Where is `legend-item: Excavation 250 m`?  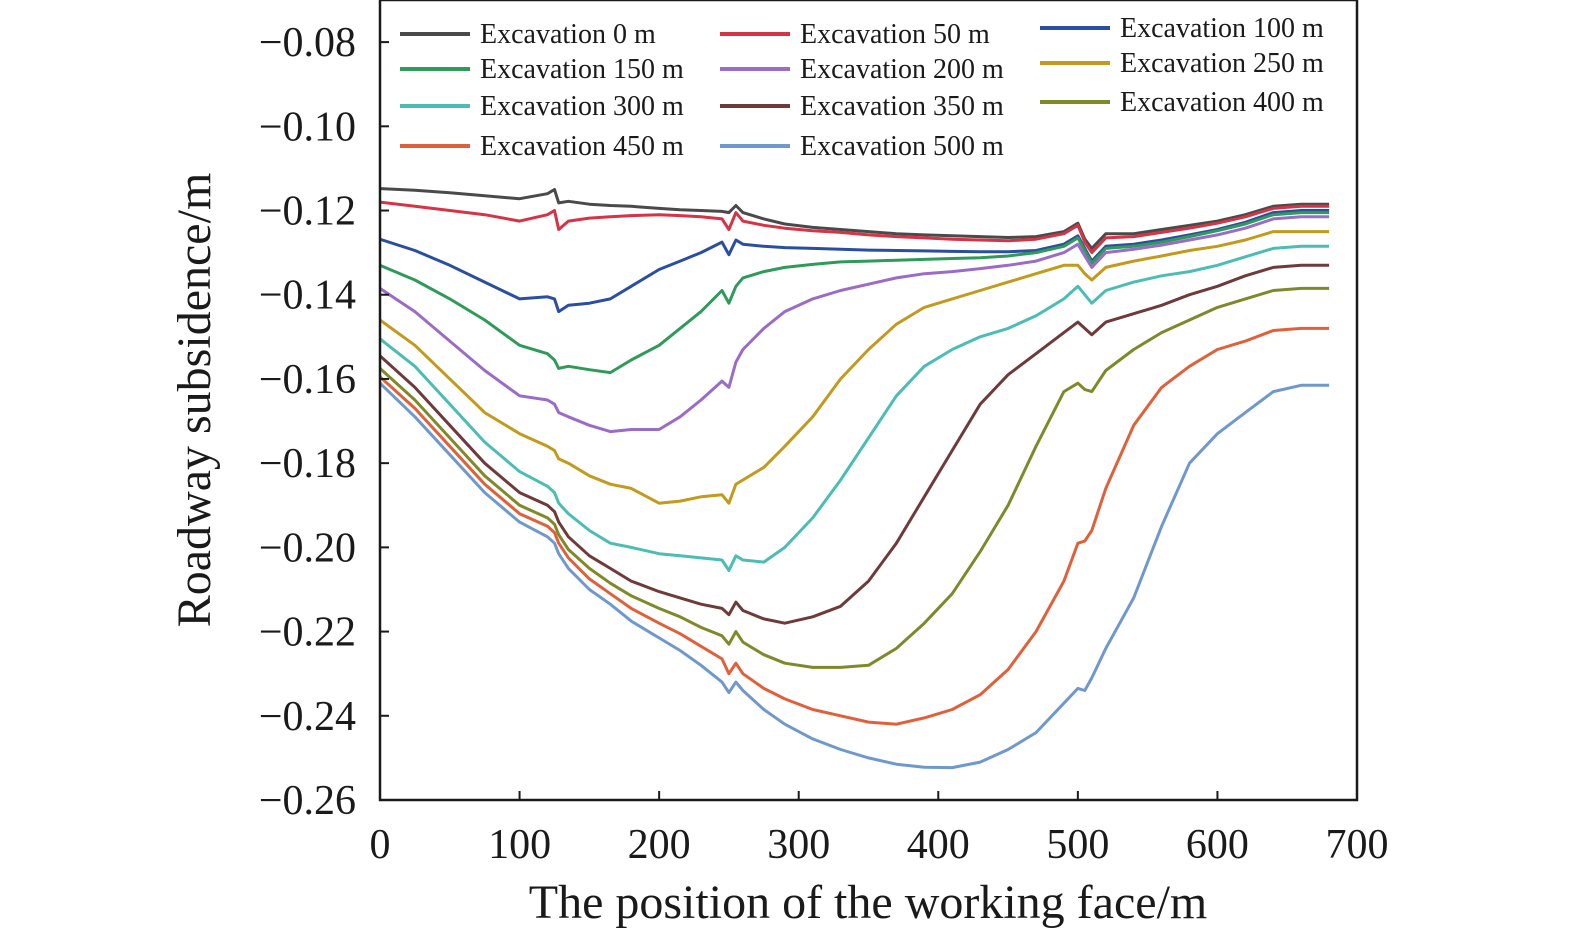 legend-item: Excavation 250 m is located at coordinates (1182, 63).